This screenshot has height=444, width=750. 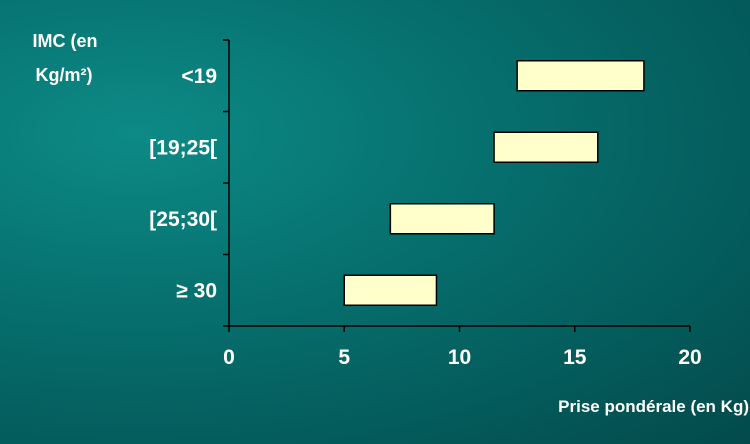 I want to click on x-tick-label: 5, so click(x=344, y=357).